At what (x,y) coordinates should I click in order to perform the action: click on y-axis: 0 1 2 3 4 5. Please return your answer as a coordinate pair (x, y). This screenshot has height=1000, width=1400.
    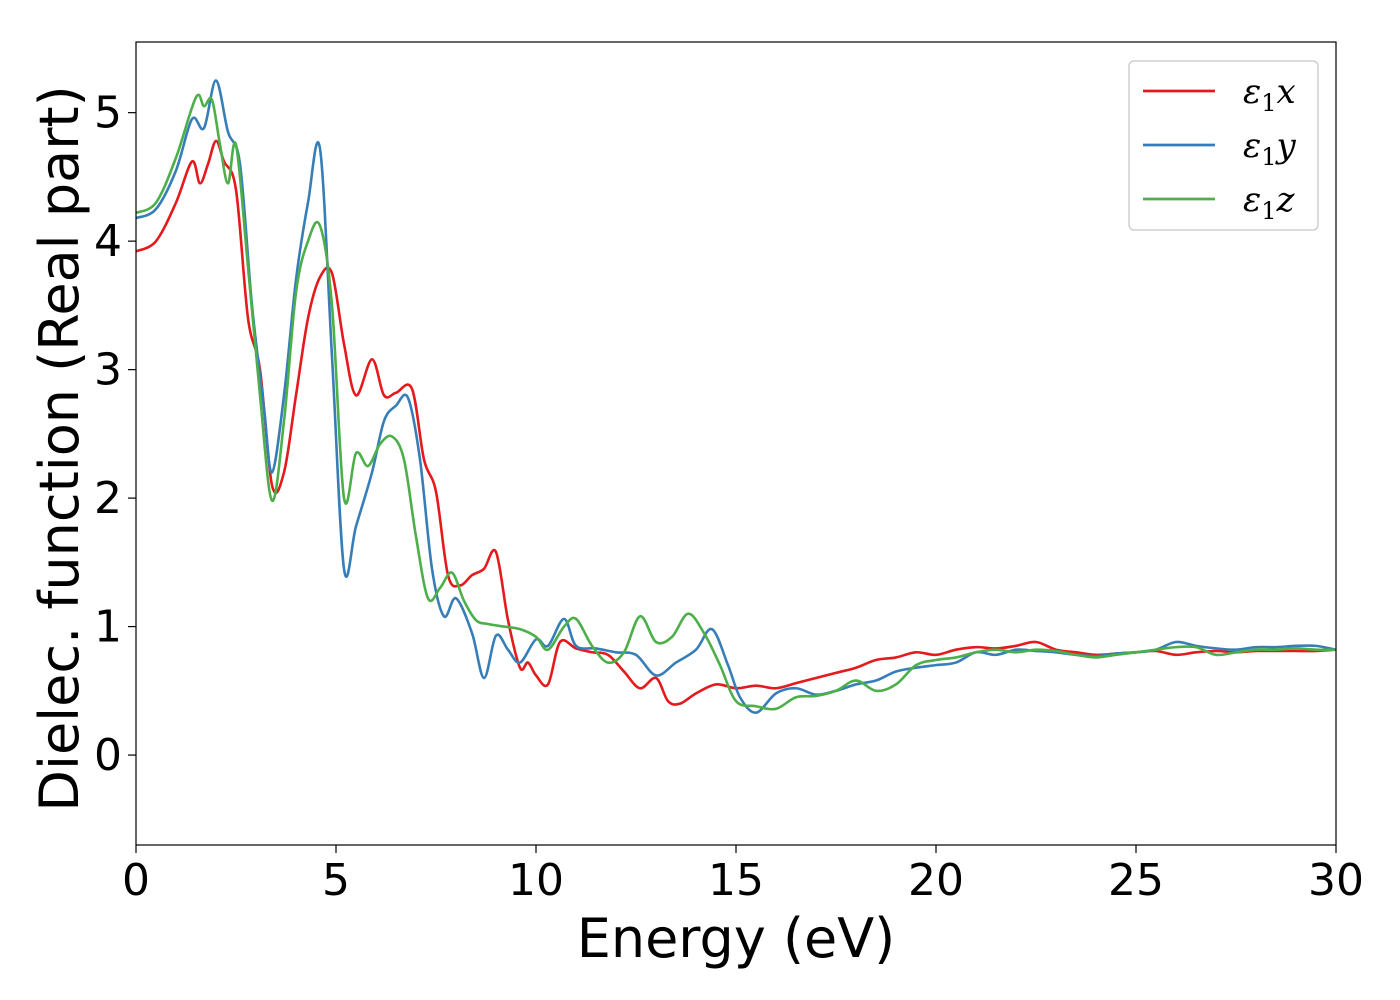
    Looking at the image, I should click on (115, 434).